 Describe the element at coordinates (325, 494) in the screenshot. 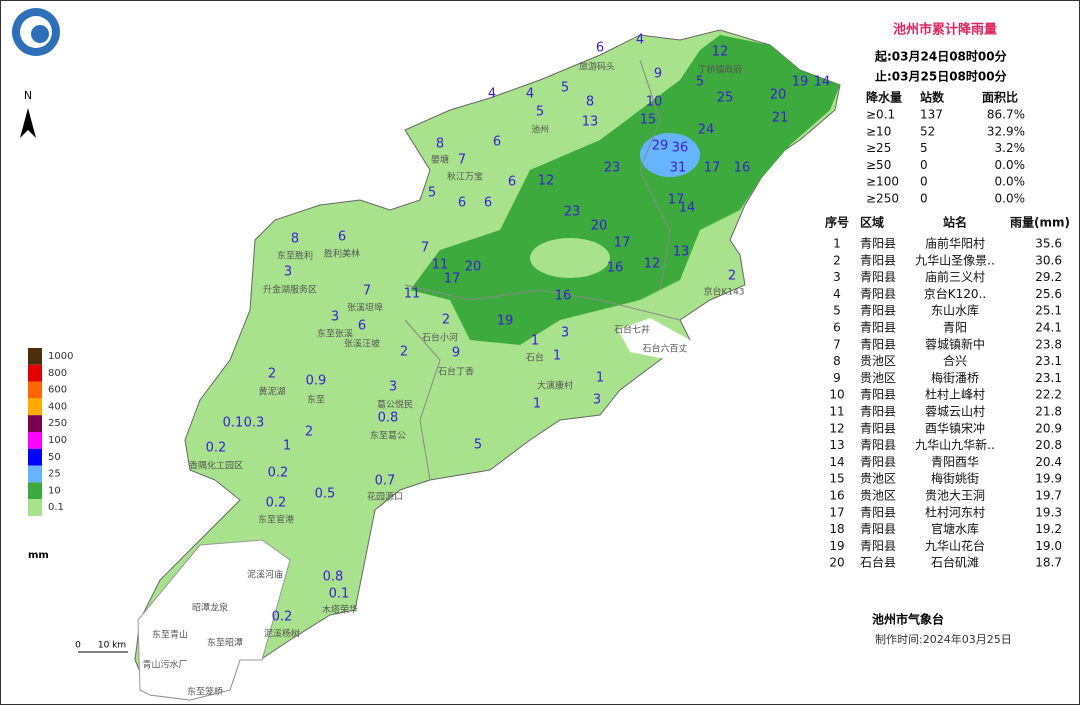

I see `station-value: 0.5` at that location.